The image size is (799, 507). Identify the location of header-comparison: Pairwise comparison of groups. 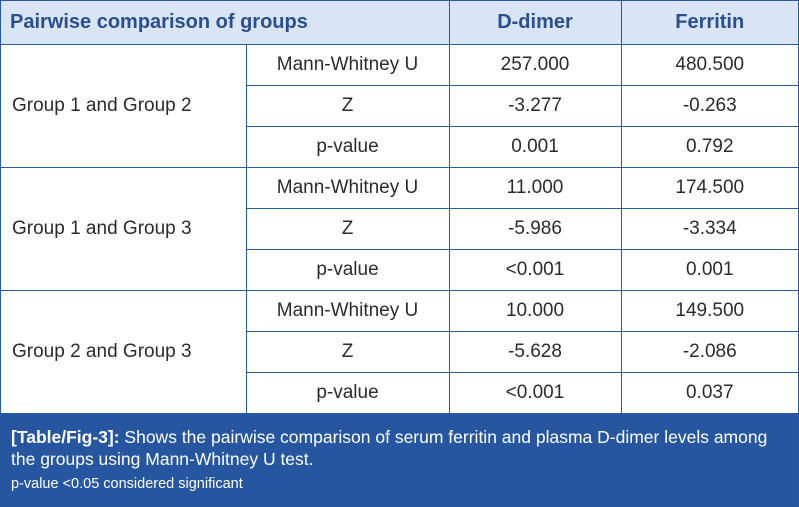
(225, 23).